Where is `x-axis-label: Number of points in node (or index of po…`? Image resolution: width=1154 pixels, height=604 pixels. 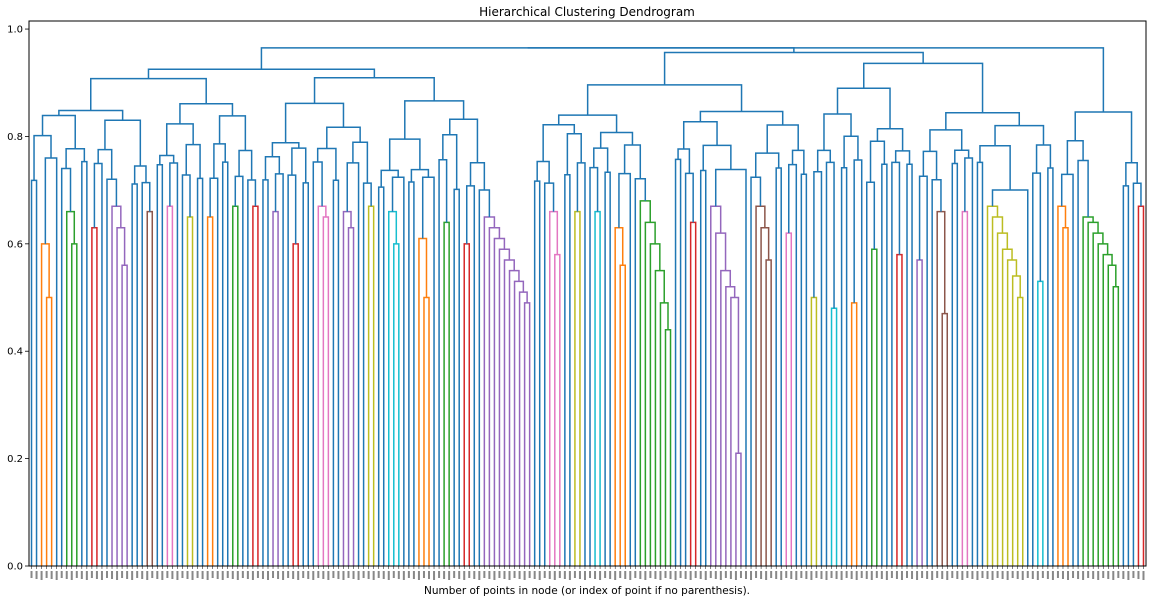
x-axis-label: Number of points in node (or index of po… is located at coordinates (587, 591).